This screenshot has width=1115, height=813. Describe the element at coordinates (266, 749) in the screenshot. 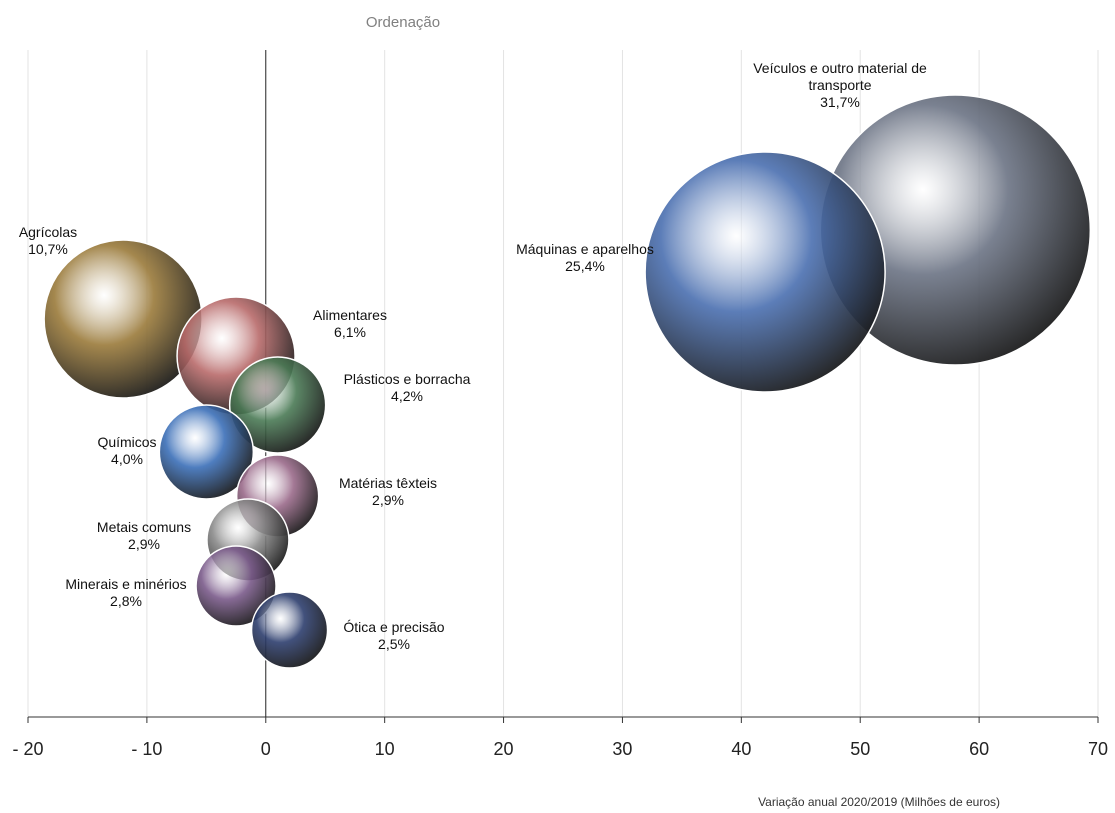

I see `x-tick-label: 0` at that location.